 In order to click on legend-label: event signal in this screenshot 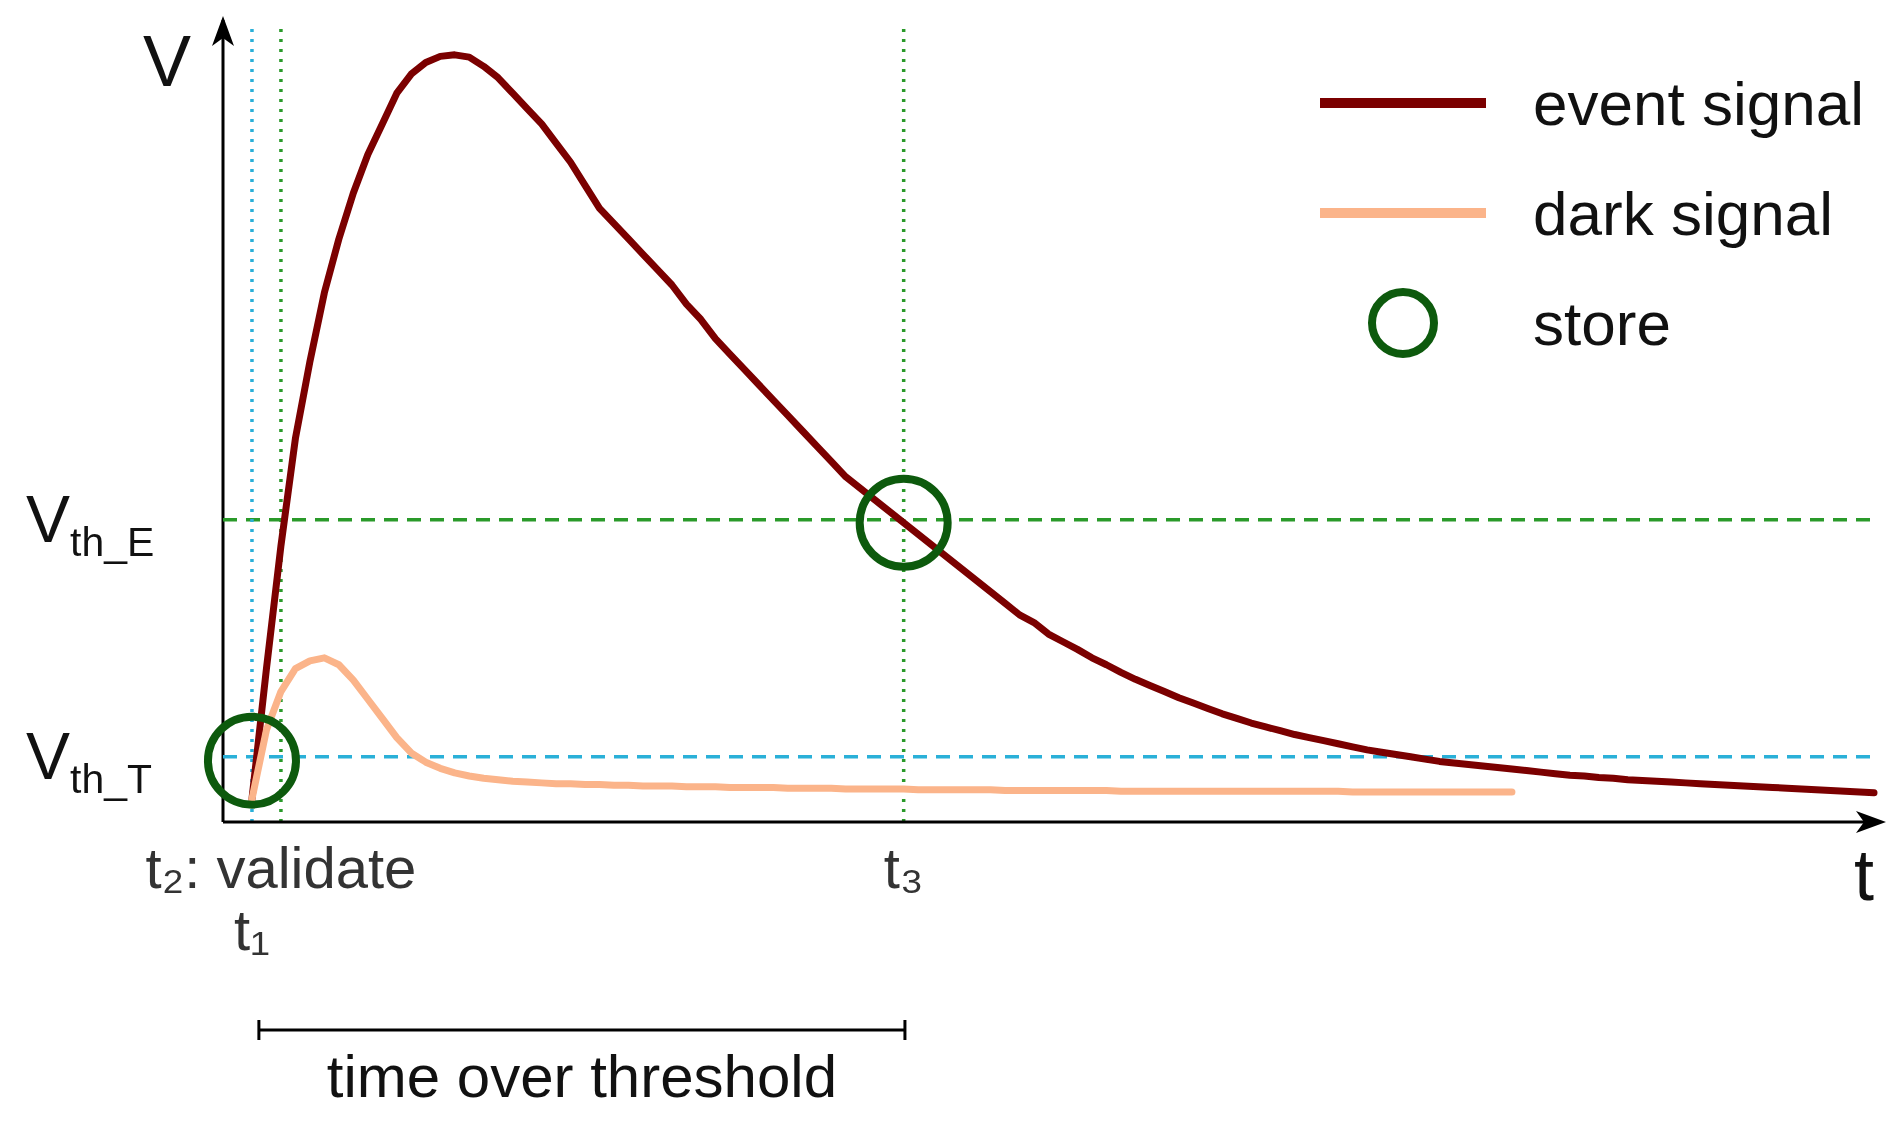, I will do `click(1698, 103)`.